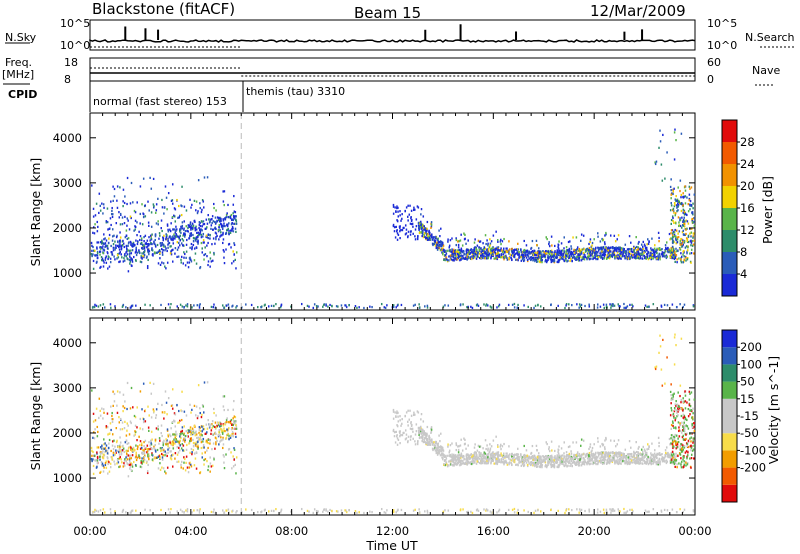 The width and height of the screenshot is (800, 554). What do you see at coordinates (743, 252) in the screenshot?
I see `power-colorbar-tick: 8` at bounding box center [743, 252].